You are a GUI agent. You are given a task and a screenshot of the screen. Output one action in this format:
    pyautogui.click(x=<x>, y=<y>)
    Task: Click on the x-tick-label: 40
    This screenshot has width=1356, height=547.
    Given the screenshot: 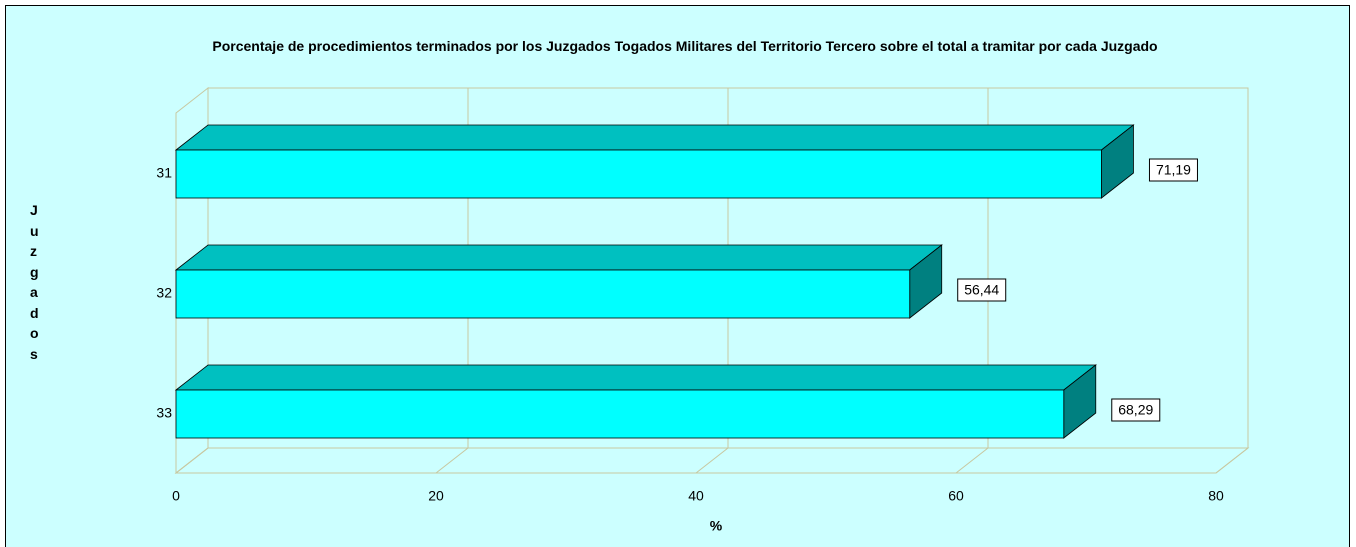 What is the action you would take?
    pyautogui.click(x=696, y=496)
    